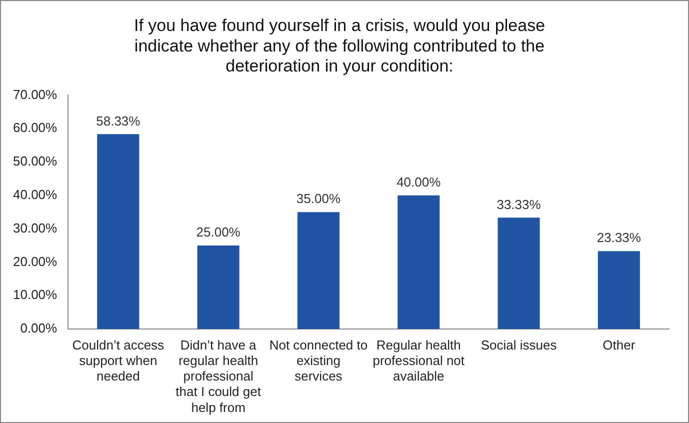 This screenshot has height=423, width=689. What do you see at coordinates (219, 376) in the screenshot?
I see `x-tick-label: Didn’t have a regular health professional that I could get help from` at bounding box center [219, 376].